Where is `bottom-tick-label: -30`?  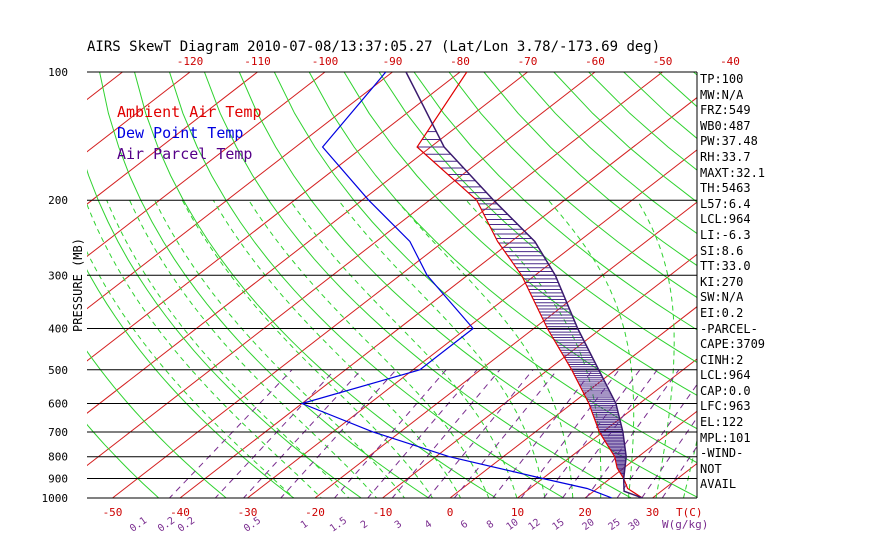 bottom-tick-label: -30 is located at coordinates (248, 512).